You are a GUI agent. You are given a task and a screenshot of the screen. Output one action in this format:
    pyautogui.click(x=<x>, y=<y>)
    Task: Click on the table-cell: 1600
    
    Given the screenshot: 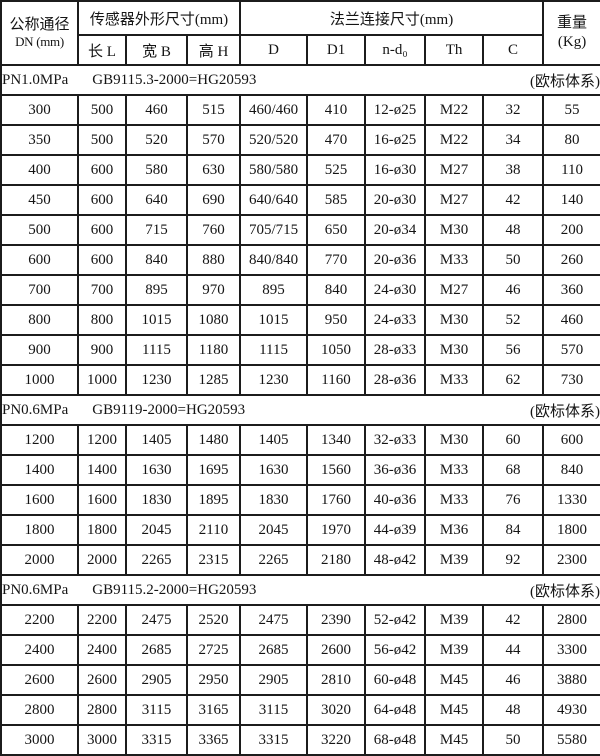 What is the action you would take?
    pyautogui.click(x=39, y=500)
    